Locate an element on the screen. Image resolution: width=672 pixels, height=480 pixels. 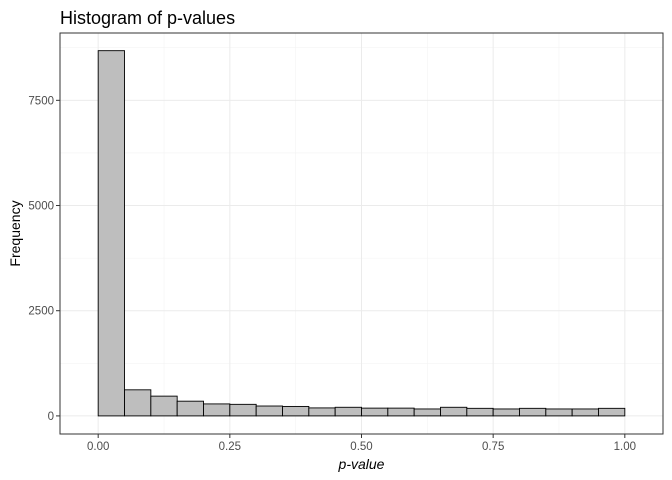
x-tick-label: 0.50 is located at coordinates (361, 447).